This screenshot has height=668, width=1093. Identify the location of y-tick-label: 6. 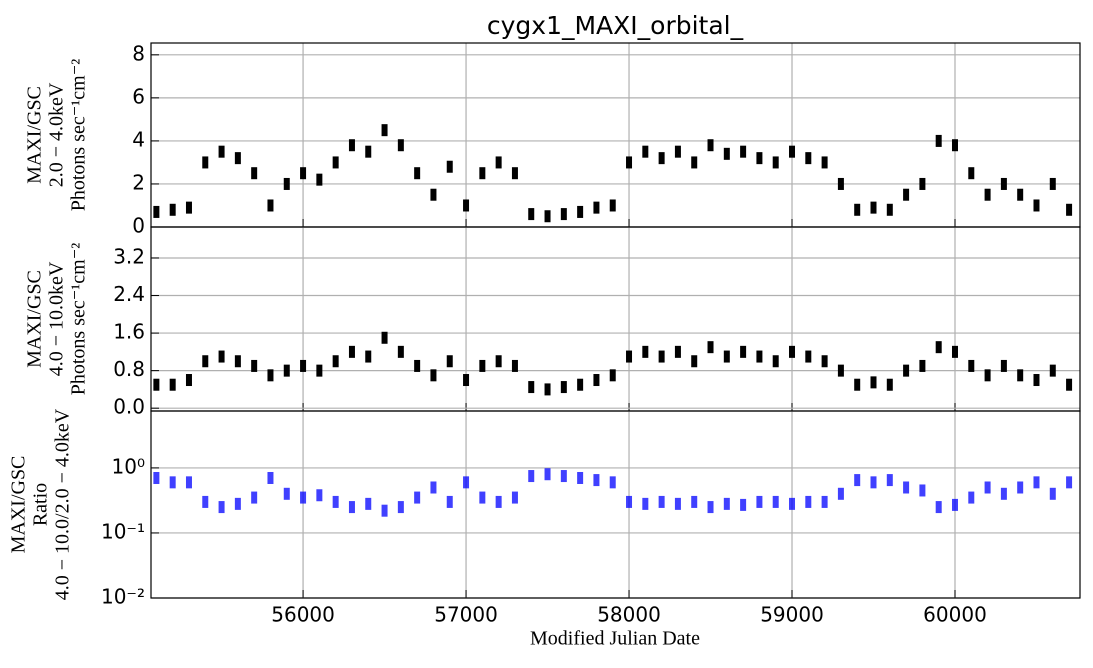
(138, 96).